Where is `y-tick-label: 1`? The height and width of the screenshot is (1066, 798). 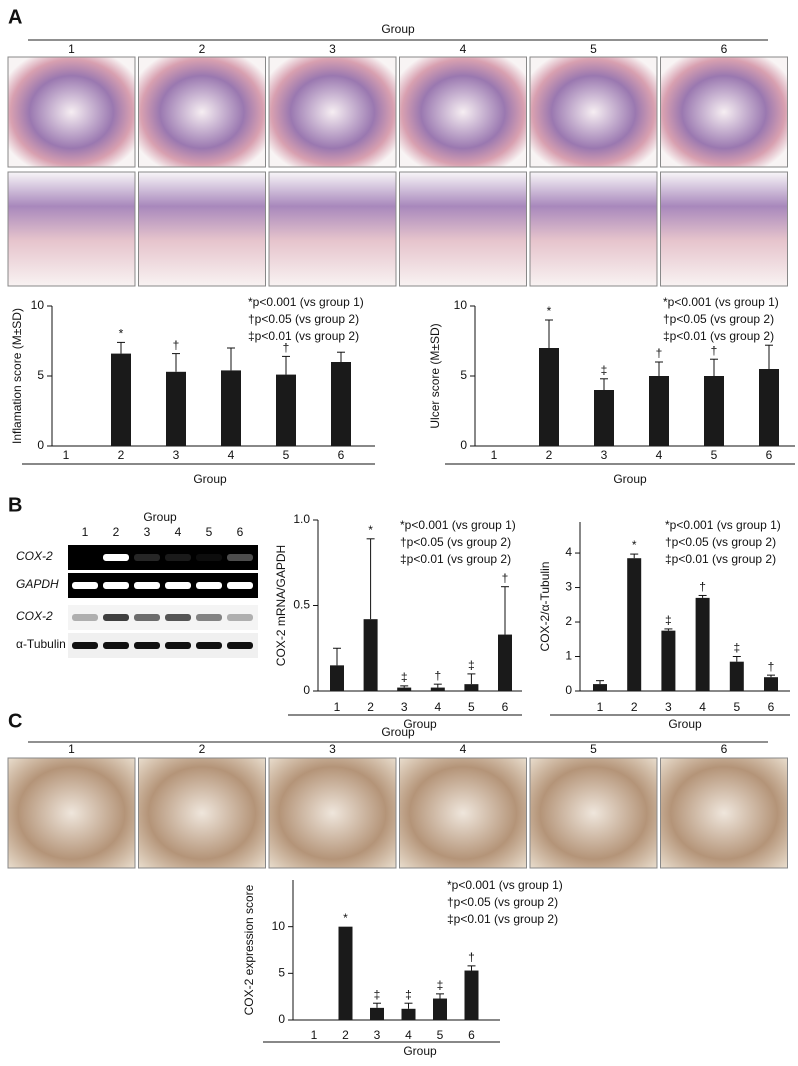 y-tick-label: 1 is located at coordinates (568, 656).